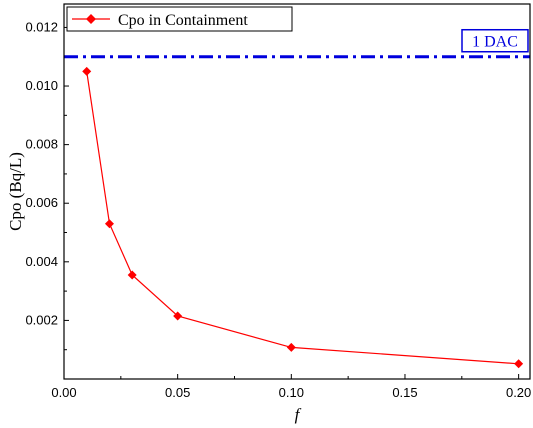 The width and height of the screenshot is (533, 428). Describe the element at coordinates (183, 20) in the screenshot. I see `legend-label: Cpo in Containment` at that location.